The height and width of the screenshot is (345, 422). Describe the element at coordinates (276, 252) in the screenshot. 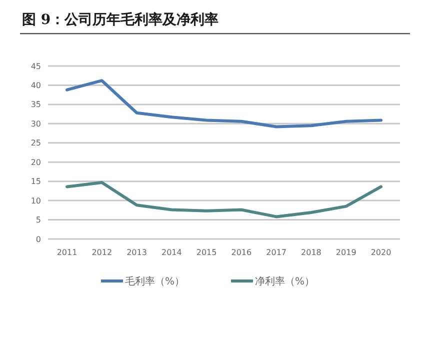

I see `x-tick-label: 2017` at that location.